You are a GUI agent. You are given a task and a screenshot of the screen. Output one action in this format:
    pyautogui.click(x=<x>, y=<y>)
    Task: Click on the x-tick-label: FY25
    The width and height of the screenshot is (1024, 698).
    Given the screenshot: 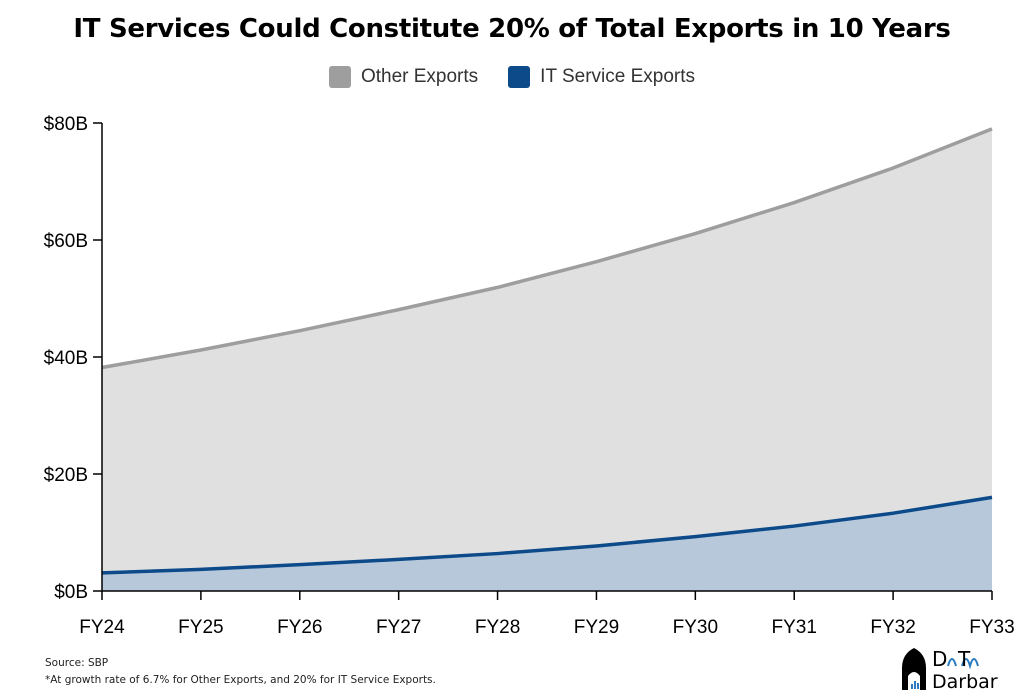 What is the action you would take?
    pyautogui.click(x=200, y=627)
    